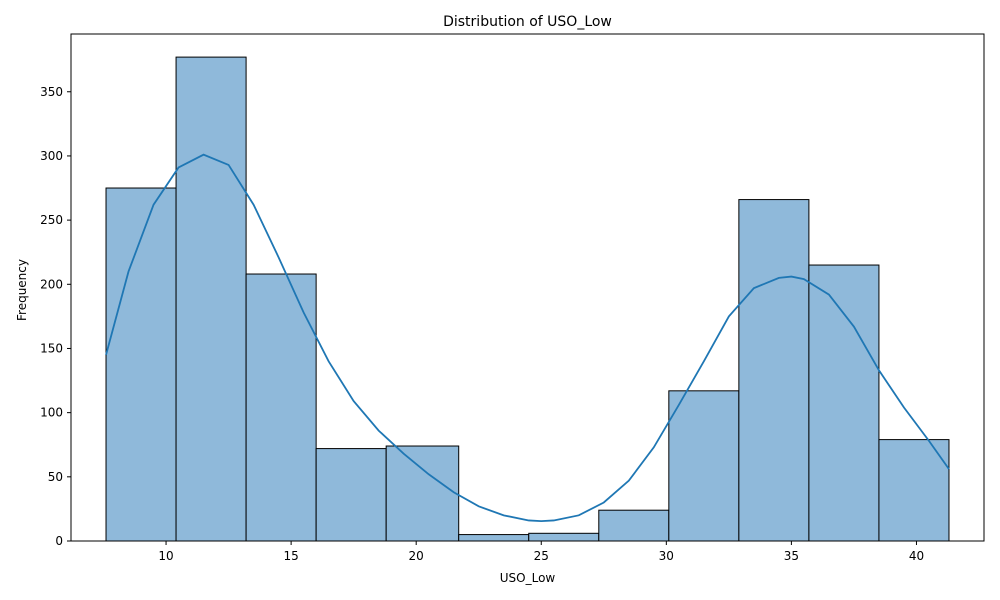 Image resolution: width=1000 pixels, height=600 pixels. Describe the element at coordinates (165, 556) in the screenshot. I see `x-tick-label: 10` at that location.